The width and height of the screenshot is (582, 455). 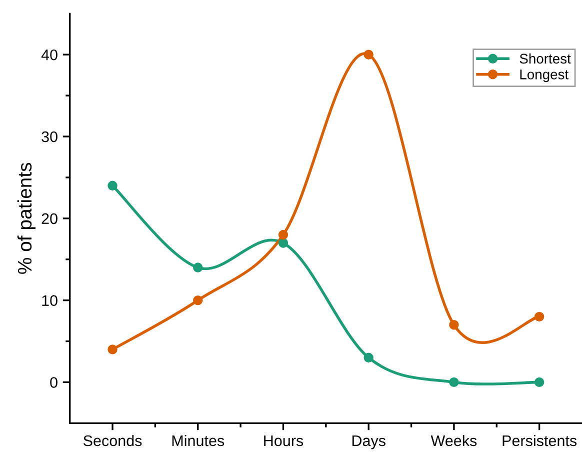 I want to click on y-axis-title: % of patients, so click(x=26, y=218).